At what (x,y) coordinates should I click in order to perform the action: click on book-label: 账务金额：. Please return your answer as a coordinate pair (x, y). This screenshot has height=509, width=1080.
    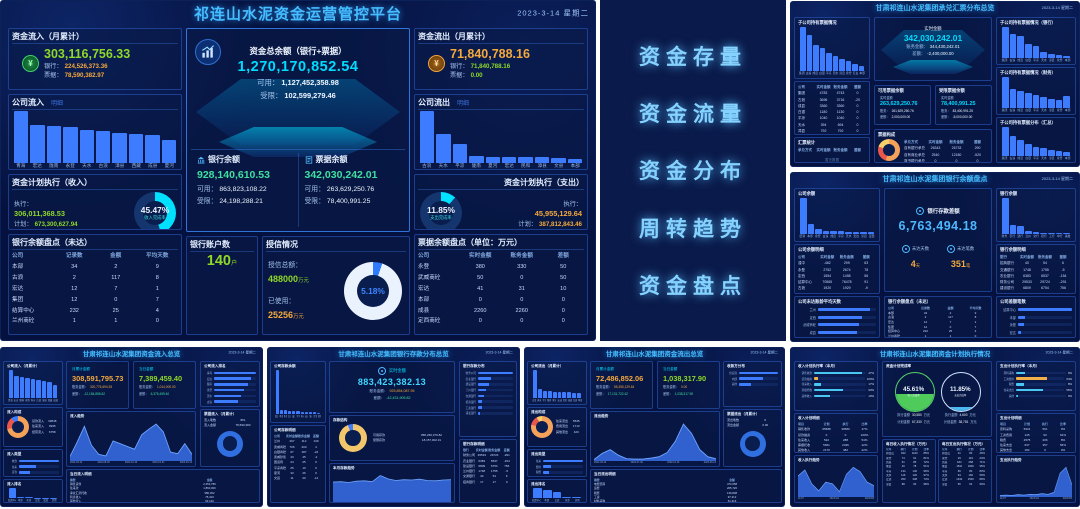
    Looking at the image, I should click on (147, 387).